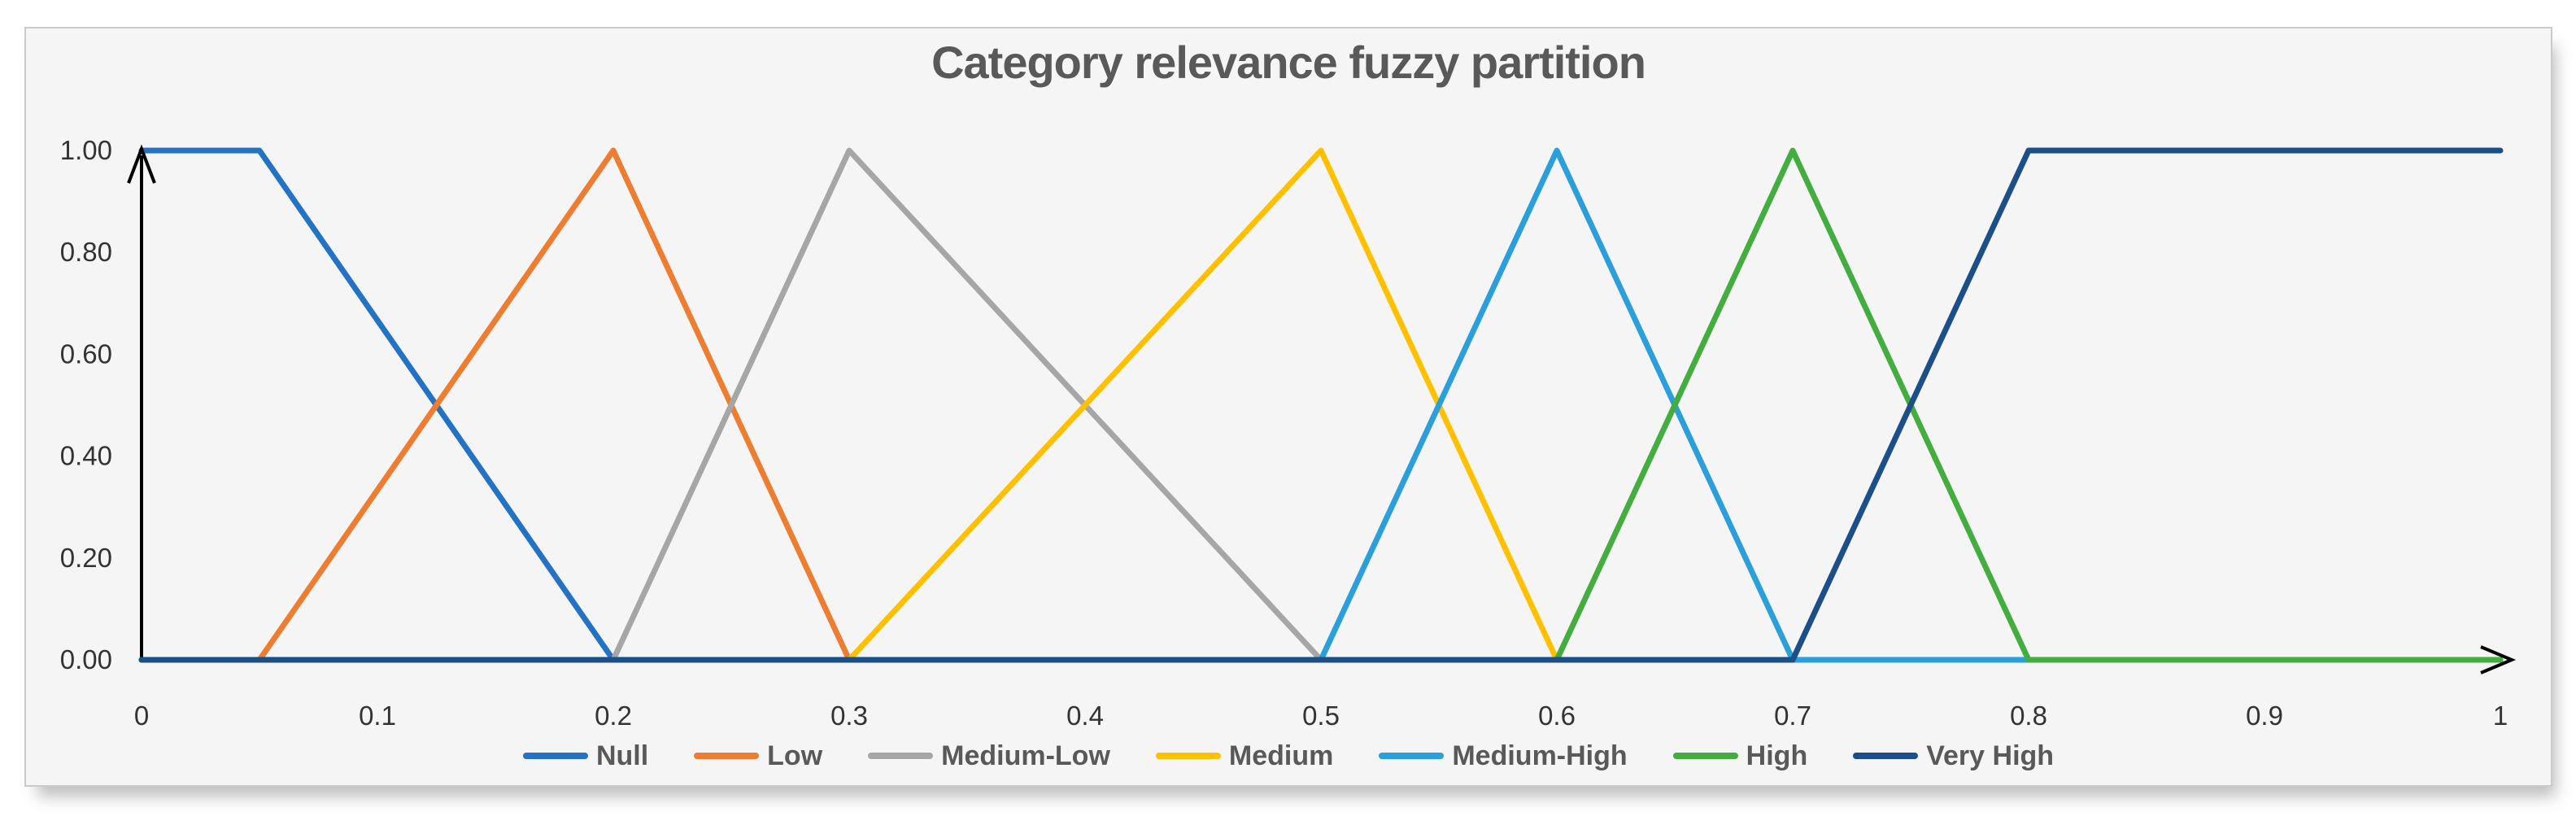 Image resolution: width=2576 pixels, height=825 pixels. What do you see at coordinates (1792, 716) in the screenshot?
I see `x-tick-label-0.7: 0.7` at bounding box center [1792, 716].